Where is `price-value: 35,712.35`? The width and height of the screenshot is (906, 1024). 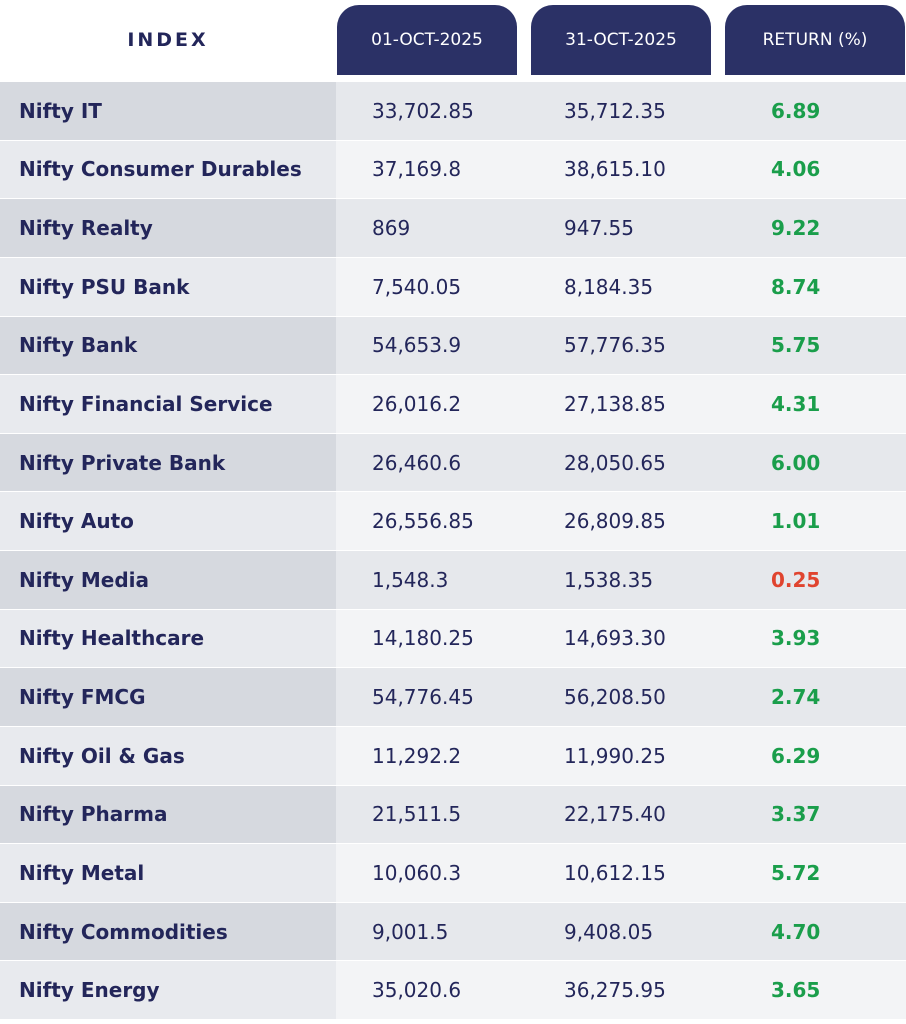
price-value: 35,712.35 is located at coordinates (621, 111).